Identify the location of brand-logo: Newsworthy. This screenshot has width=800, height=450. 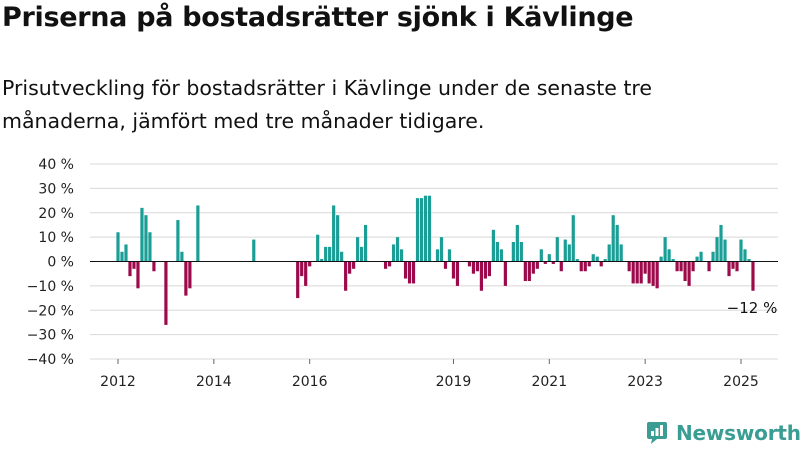
(722, 433).